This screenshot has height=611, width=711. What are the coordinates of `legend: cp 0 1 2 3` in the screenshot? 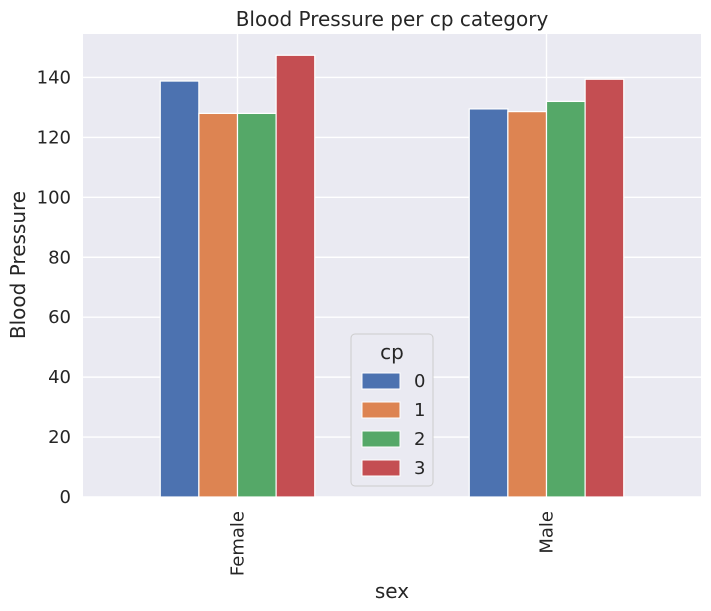 It's located at (392, 410).